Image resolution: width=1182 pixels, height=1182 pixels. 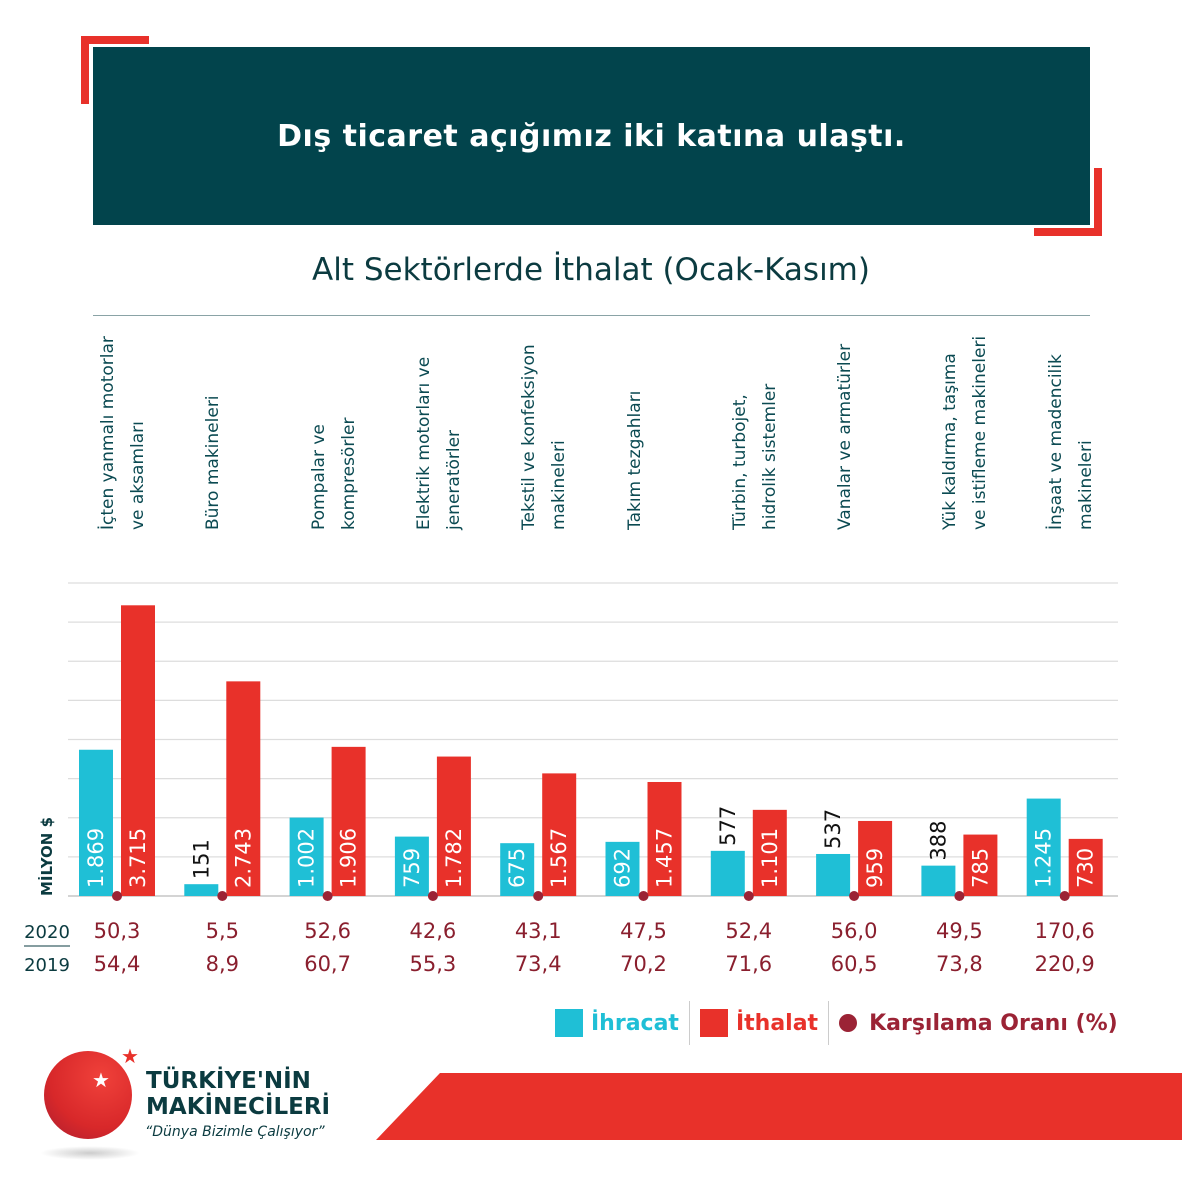 What do you see at coordinates (46, 856) in the screenshot?
I see `y-axis-label: MİLYON $` at bounding box center [46, 856].